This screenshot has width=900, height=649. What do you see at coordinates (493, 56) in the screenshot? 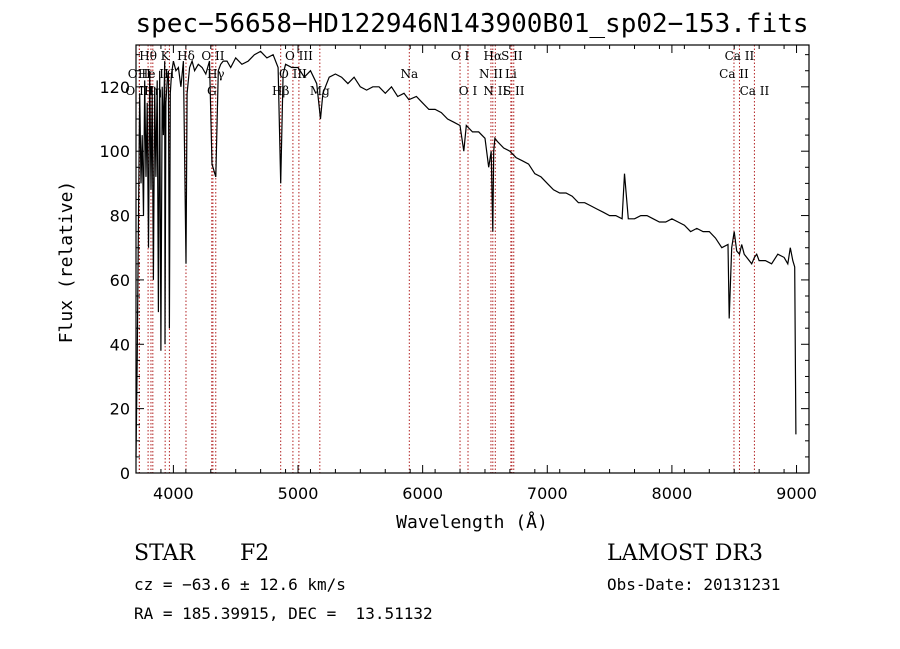
I see `line-label-18: Hα` at bounding box center [493, 56].